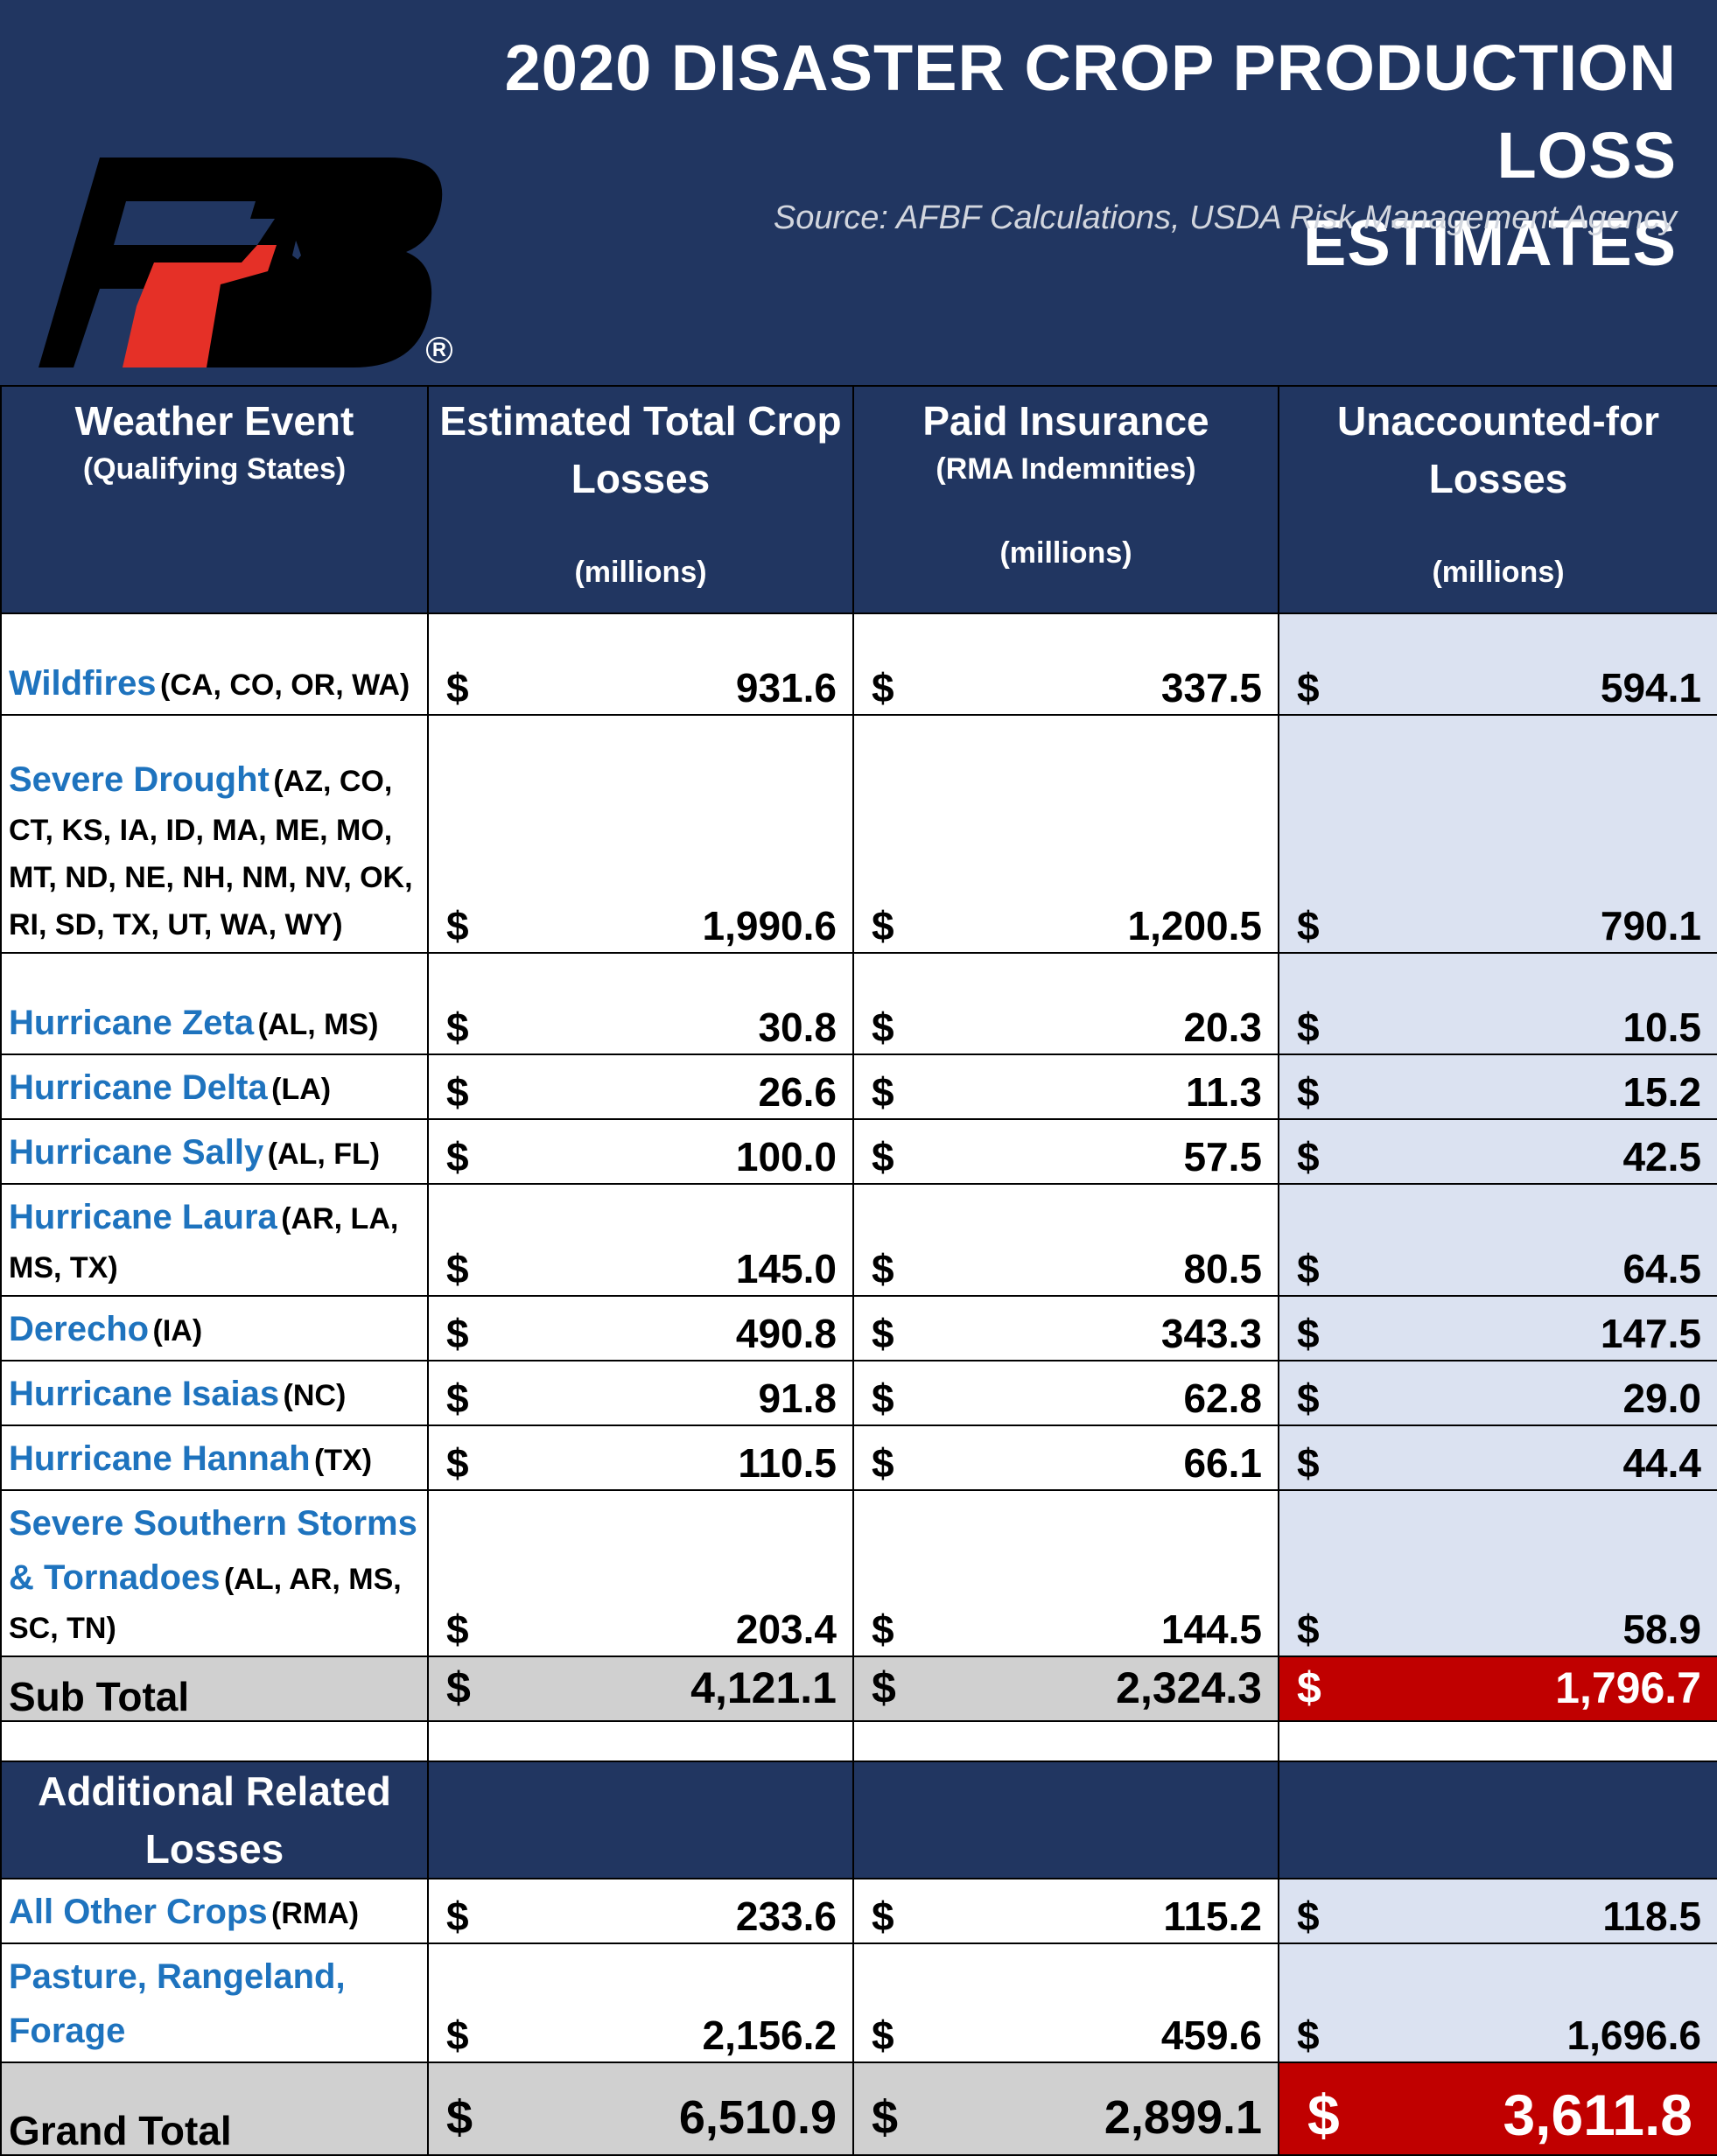  I want to click on event-states: (NC), so click(315, 1395).